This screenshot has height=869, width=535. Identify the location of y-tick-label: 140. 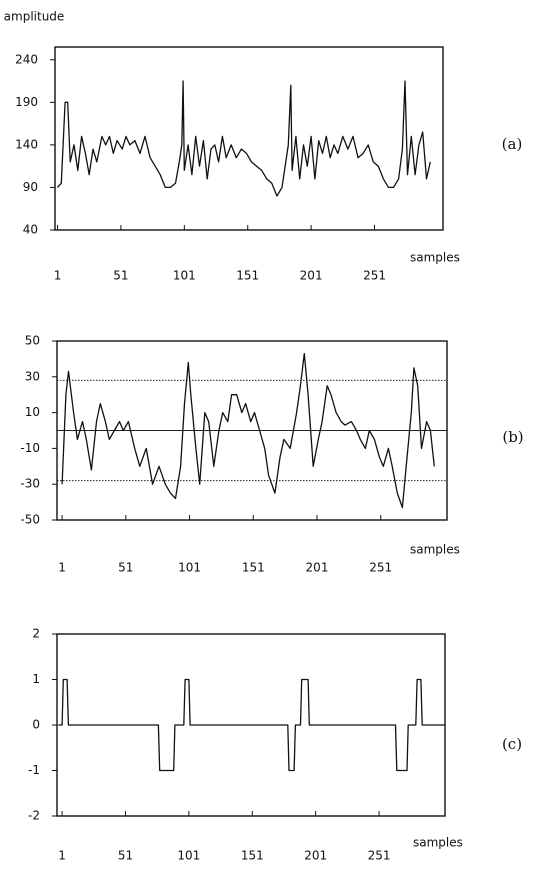
(26, 144).